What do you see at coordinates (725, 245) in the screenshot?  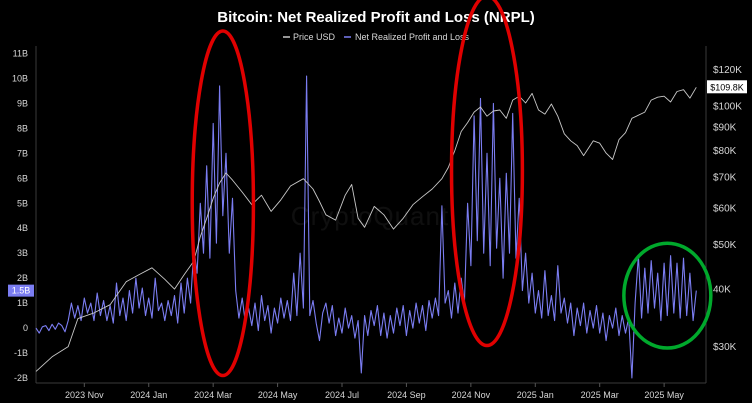 I see `right-tick-label: $50K` at bounding box center [725, 245].